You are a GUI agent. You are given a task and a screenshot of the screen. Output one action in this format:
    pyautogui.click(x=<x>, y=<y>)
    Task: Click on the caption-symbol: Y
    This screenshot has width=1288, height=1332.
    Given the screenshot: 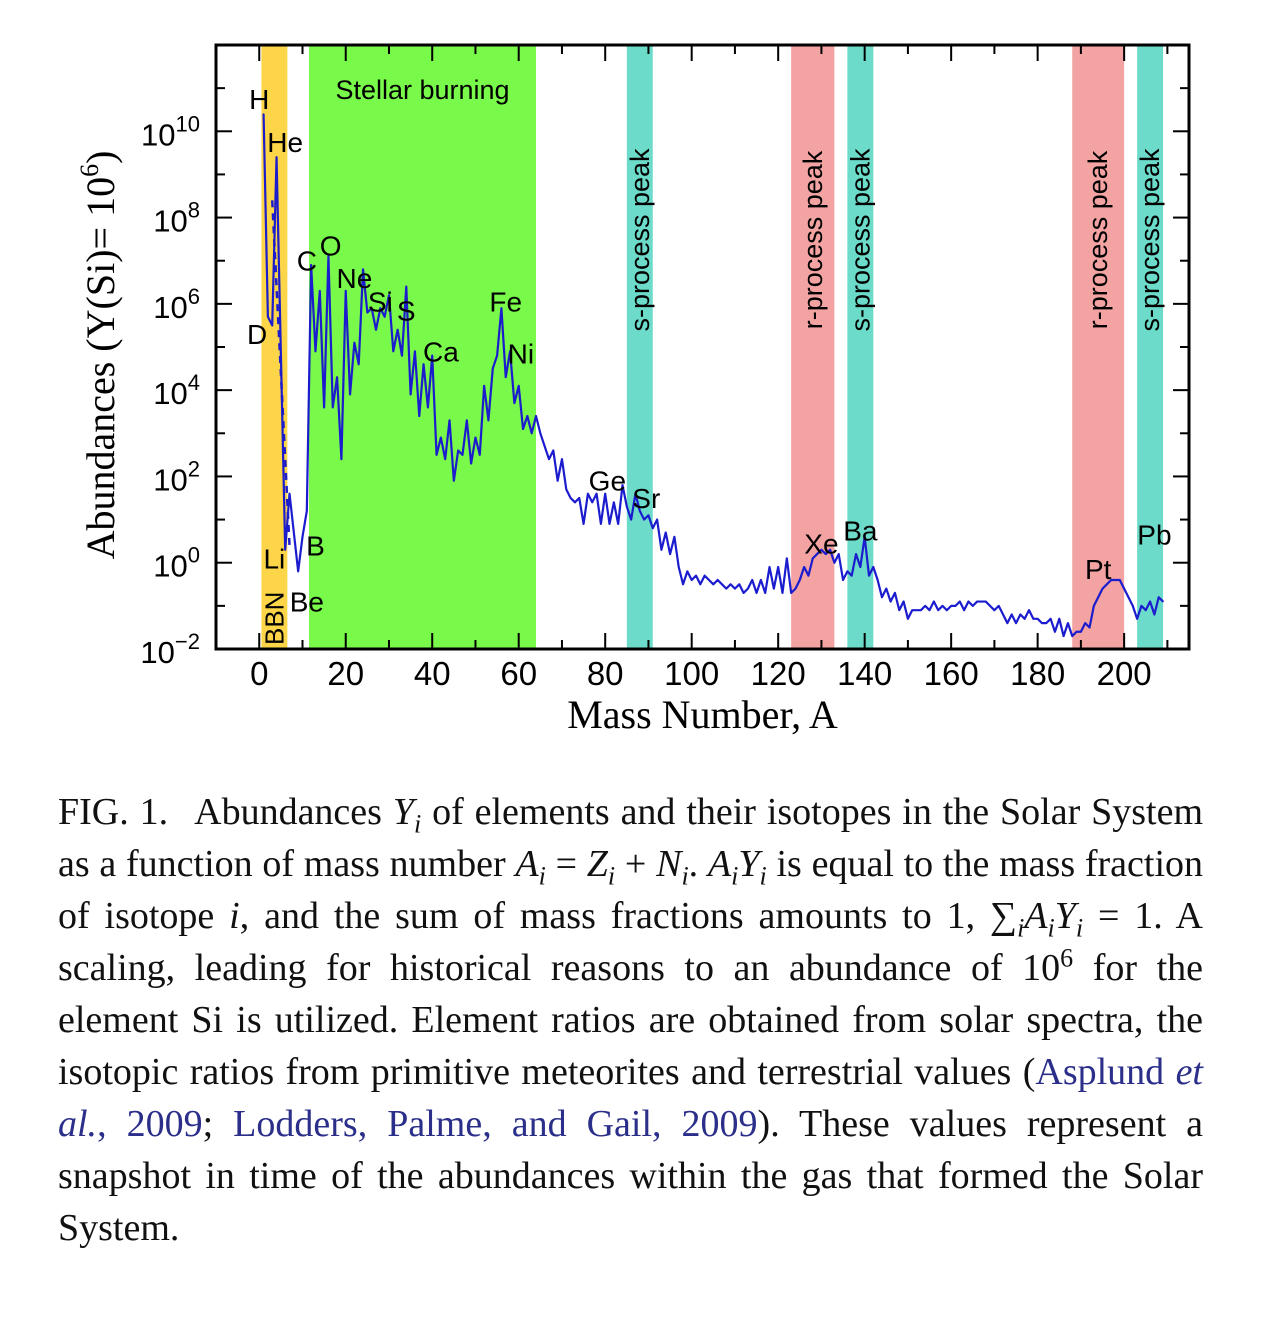 What is the action you would take?
    pyautogui.click(x=403, y=812)
    